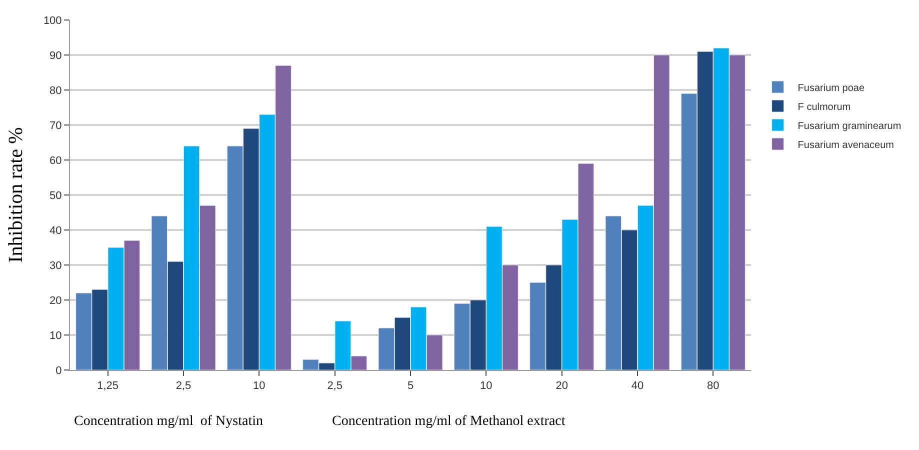 The image size is (919, 450). What do you see at coordinates (168, 421) in the screenshot?
I see `text: Concentration mg/ml of Nystatin` at bounding box center [168, 421].